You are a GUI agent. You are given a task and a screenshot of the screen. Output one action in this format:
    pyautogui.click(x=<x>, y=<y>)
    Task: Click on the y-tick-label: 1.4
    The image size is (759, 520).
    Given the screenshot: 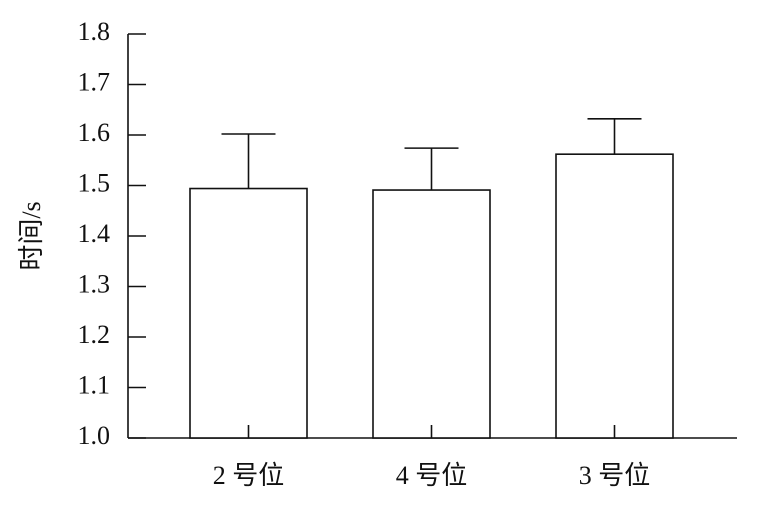 What is the action you would take?
    pyautogui.click(x=94, y=233)
    